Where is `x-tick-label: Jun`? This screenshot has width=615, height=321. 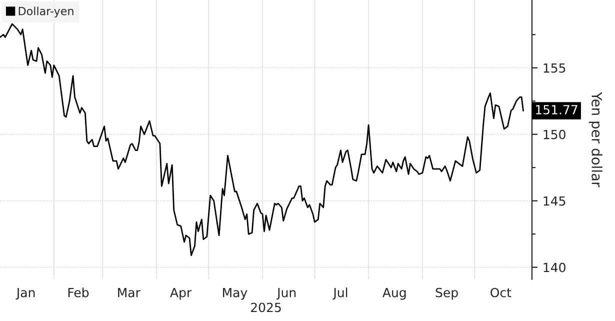
x-tick-label: Jun is located at coordinates (286, 294).